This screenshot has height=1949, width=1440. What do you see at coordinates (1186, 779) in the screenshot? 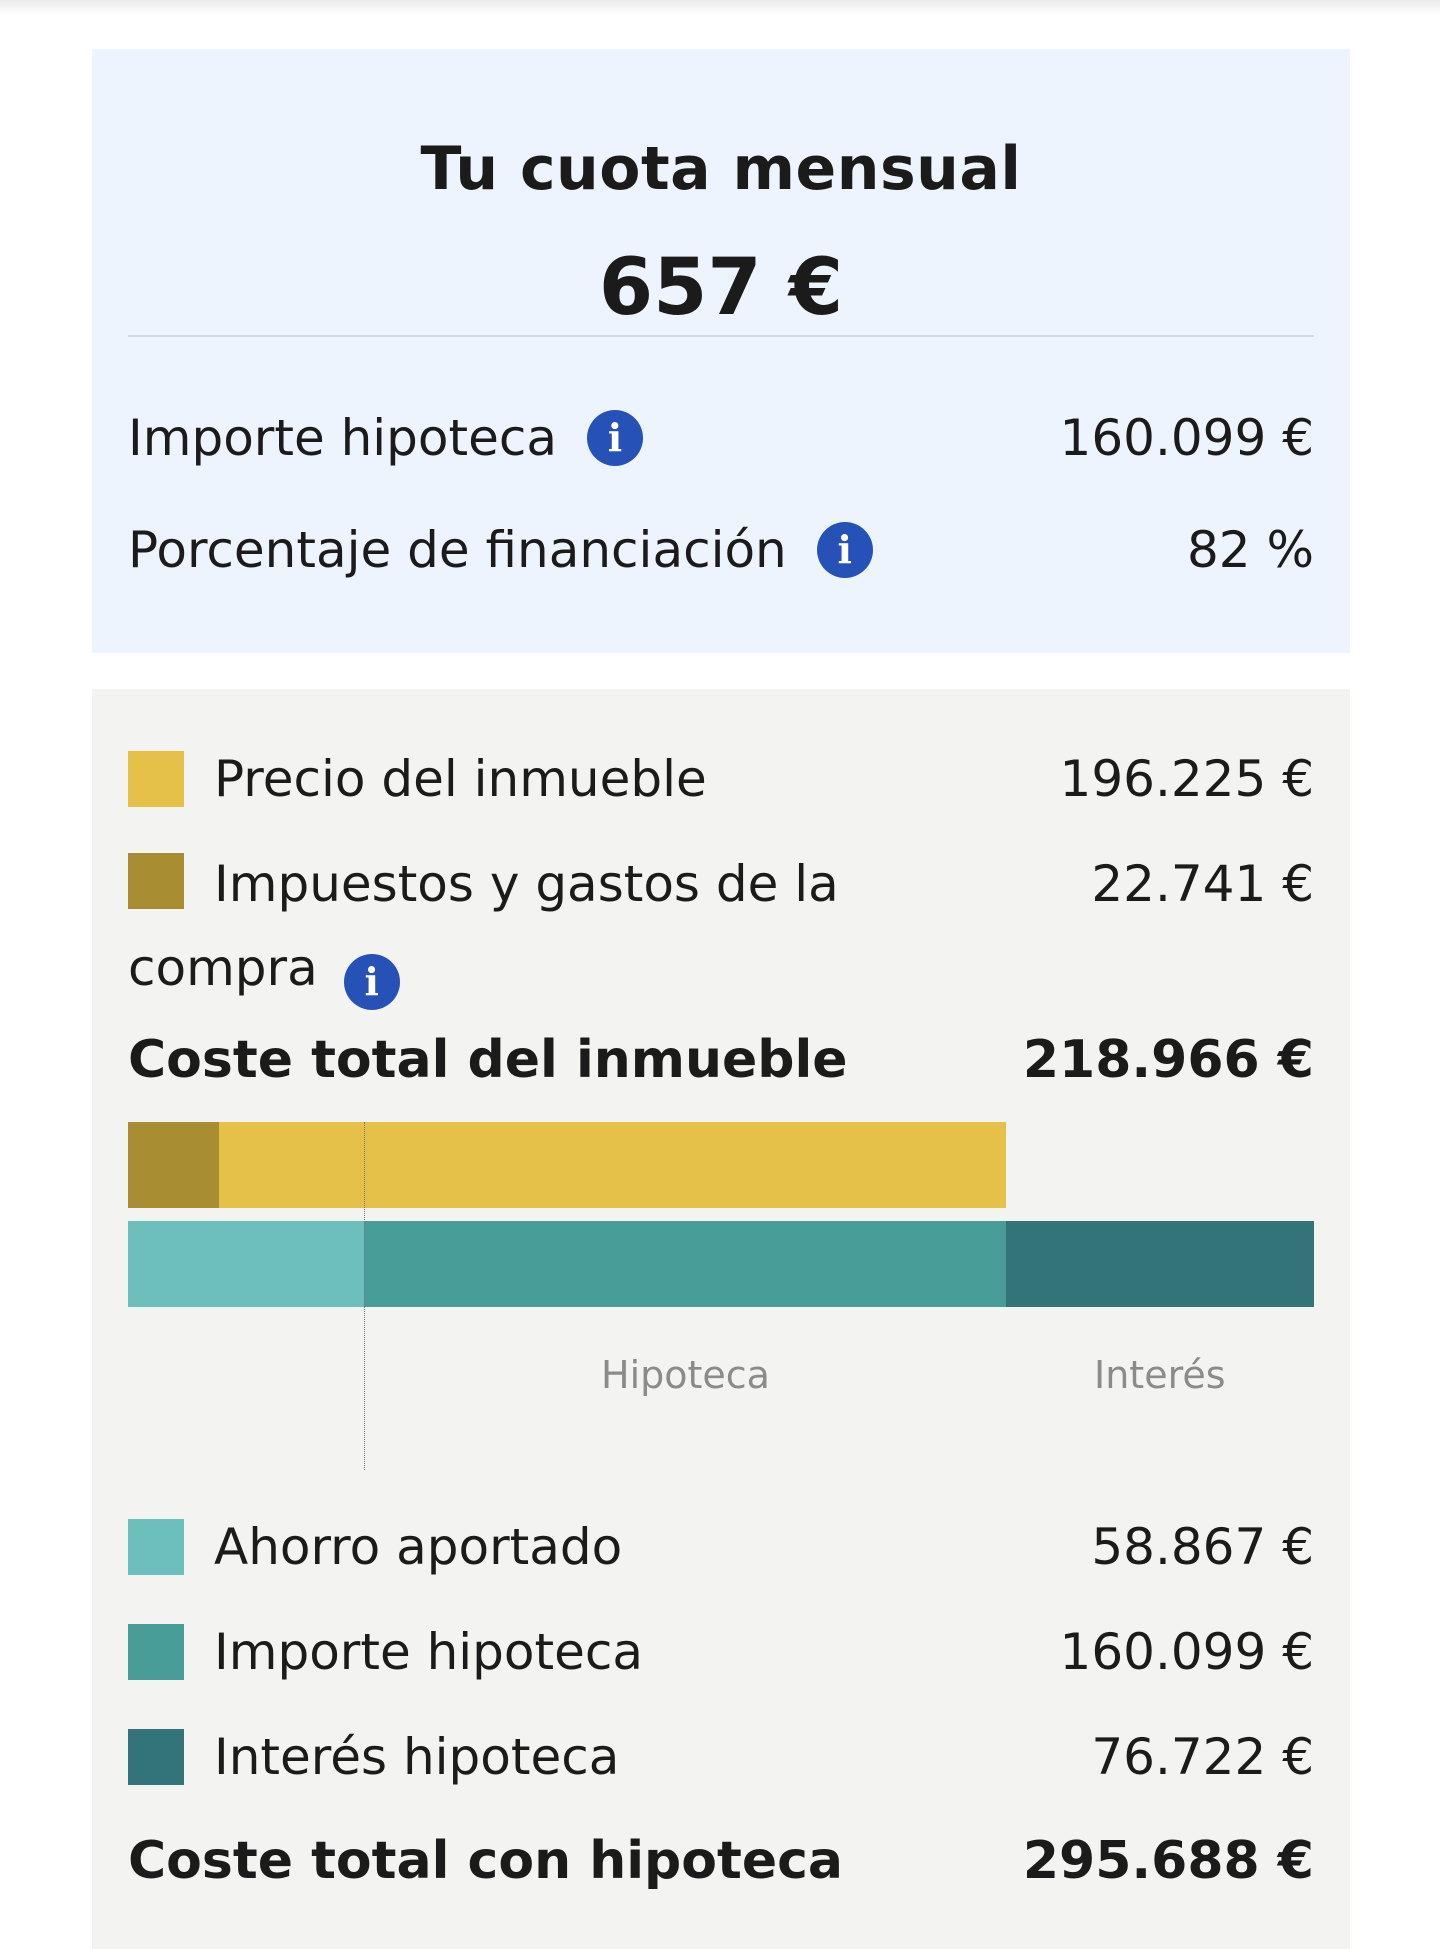
I see `legend-value: 196.225 €` at bounding box center [1186, 779].